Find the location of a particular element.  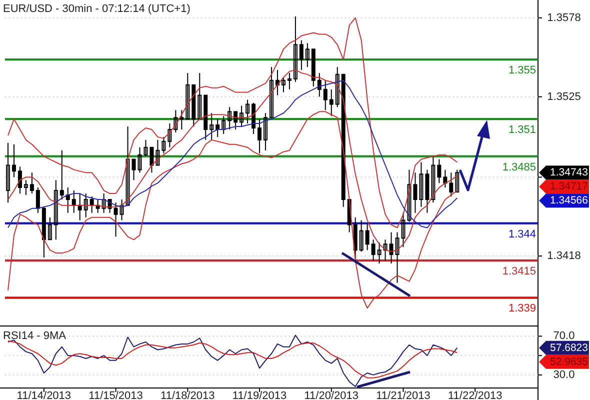

y-tick-label: 30.0 is located at coordinates (564, 374).